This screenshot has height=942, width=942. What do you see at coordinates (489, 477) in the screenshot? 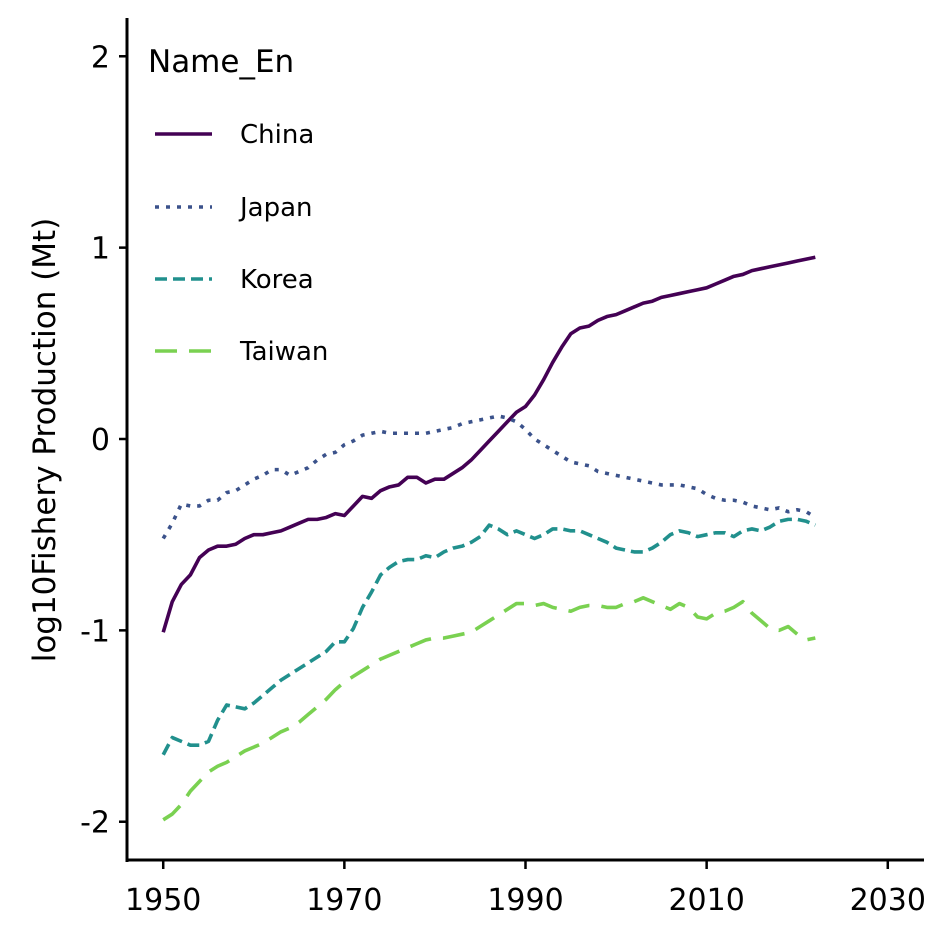
I see `series-line-japan` at bounding box center [489, 477].